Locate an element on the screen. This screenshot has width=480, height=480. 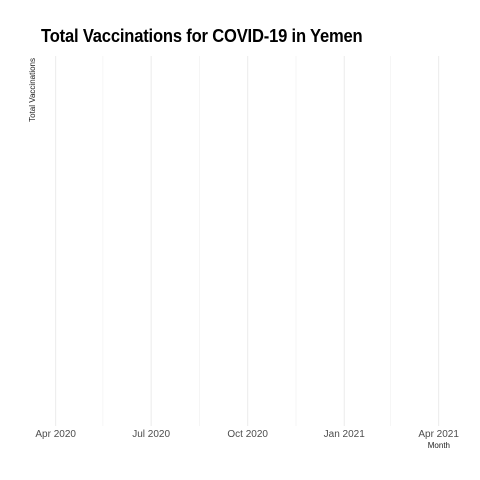
x-tick-label: Oct 2020 is located at coordinates (247, 434).